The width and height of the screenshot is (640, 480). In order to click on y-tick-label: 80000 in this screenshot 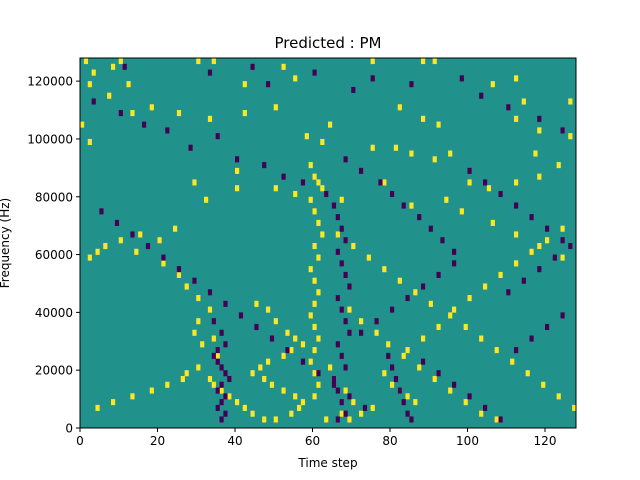, I will do `click(54, 197)`.